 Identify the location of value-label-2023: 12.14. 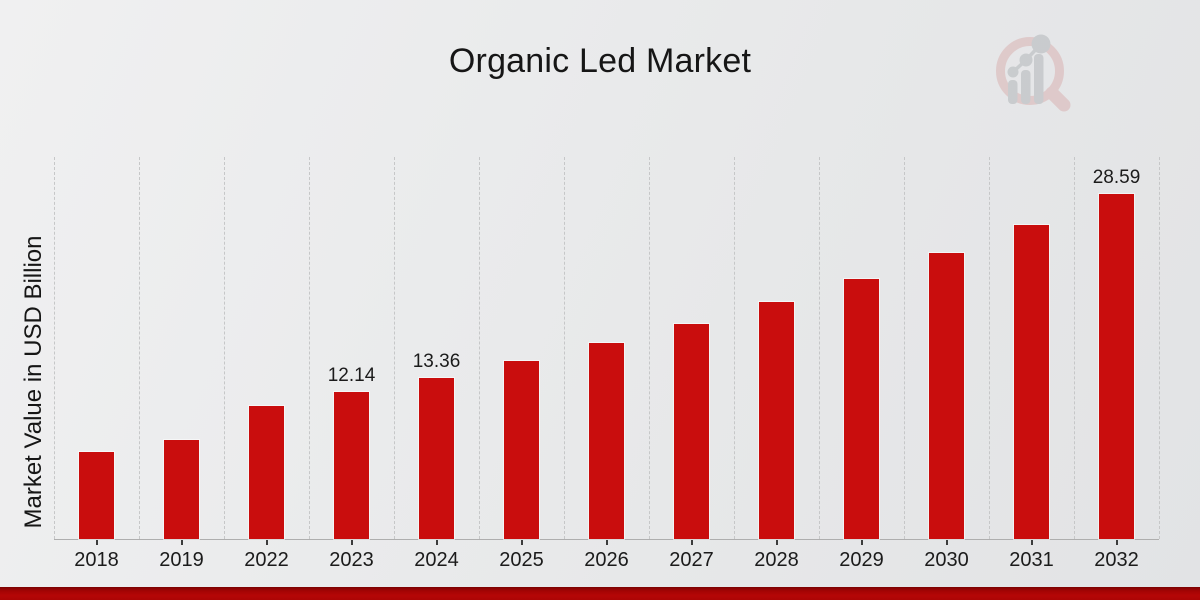
(351, 376).